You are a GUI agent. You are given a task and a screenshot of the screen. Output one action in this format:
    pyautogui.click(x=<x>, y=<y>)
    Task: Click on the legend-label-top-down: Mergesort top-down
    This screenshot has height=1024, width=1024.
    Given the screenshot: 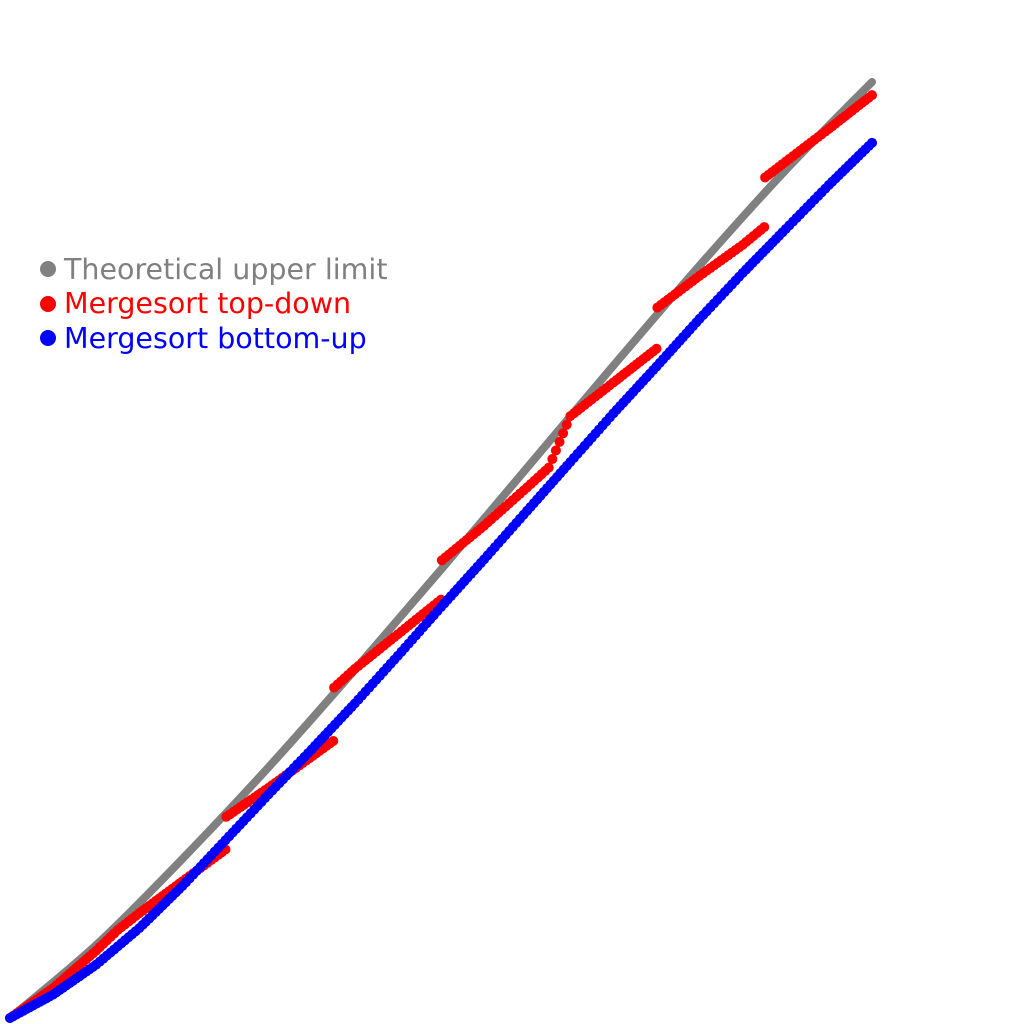 What is the action you would take?
    pyautogui.click(x=208, y=304)
    